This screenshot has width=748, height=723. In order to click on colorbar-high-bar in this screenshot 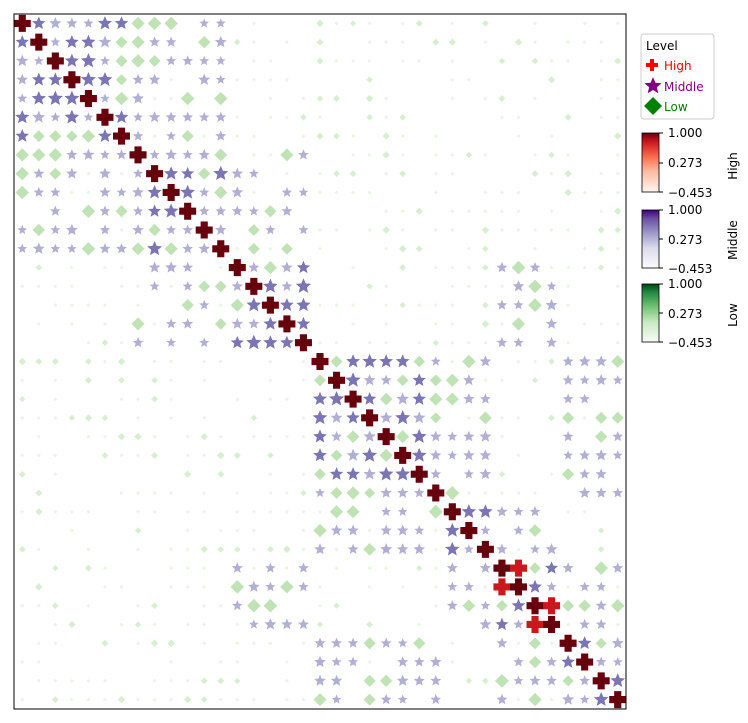, I will do `click(650, 162)`.